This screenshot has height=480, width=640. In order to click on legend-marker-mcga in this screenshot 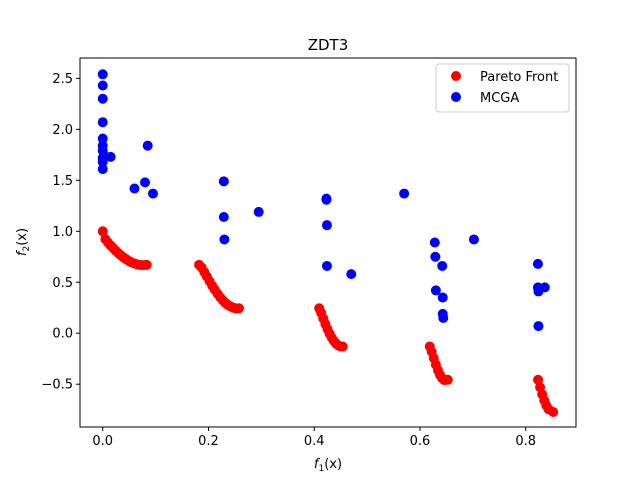, I will do `click(456, 97)`.